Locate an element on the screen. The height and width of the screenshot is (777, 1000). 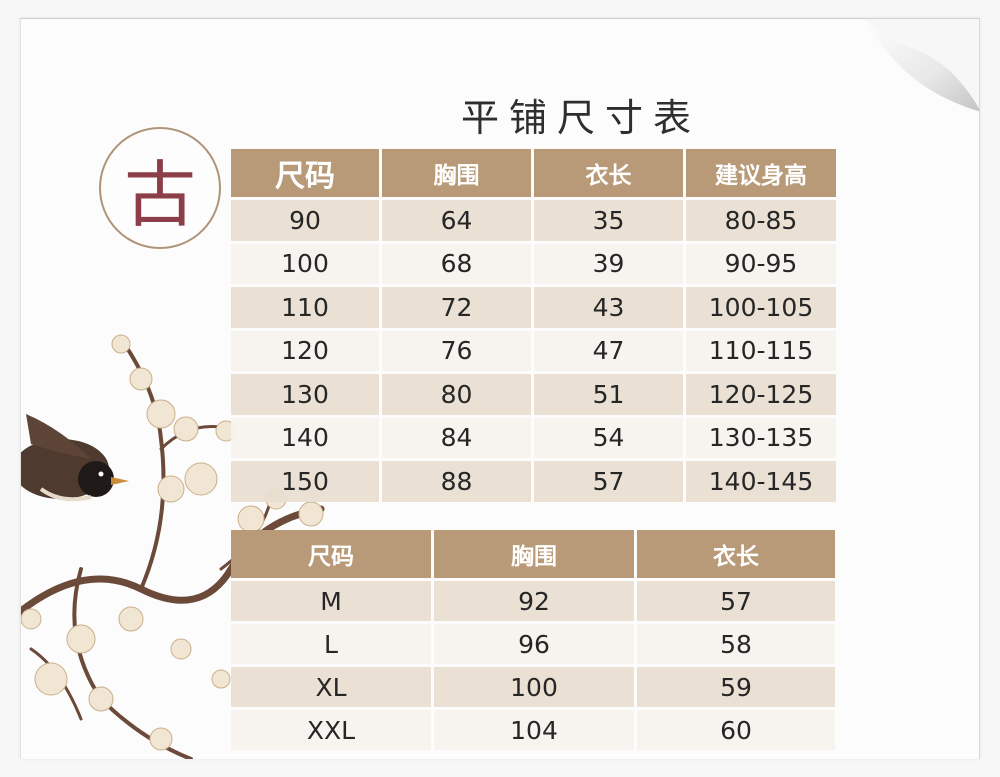
cell-size: L is located at coordinates (331, 644).